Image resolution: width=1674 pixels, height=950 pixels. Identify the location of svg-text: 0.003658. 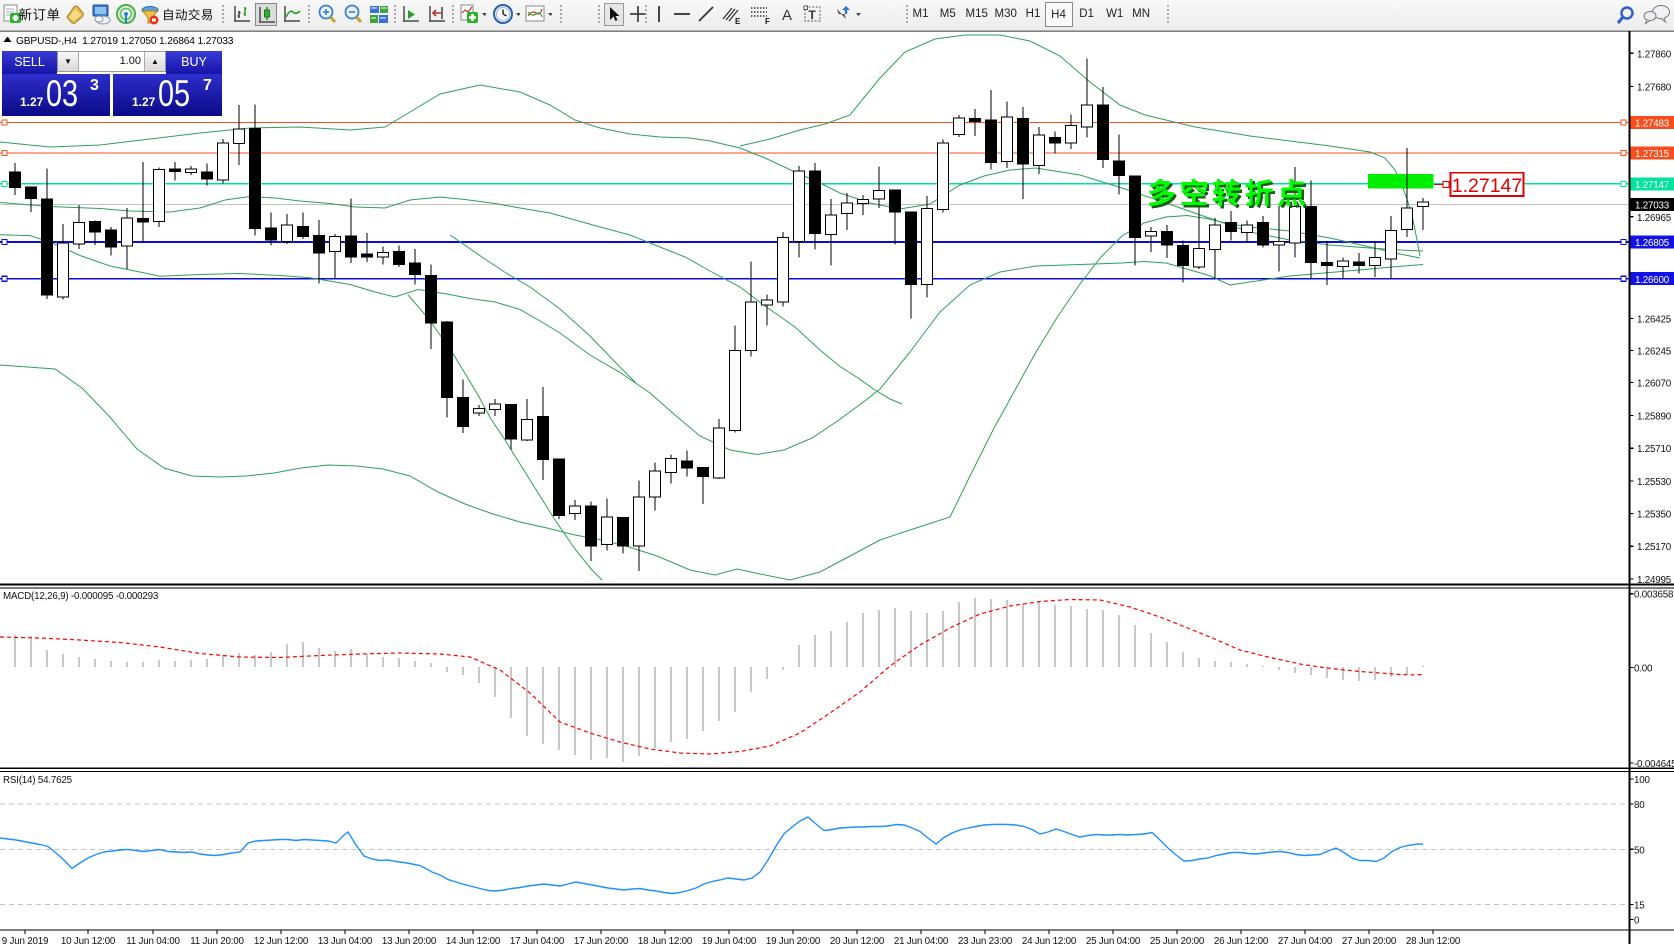
(1654, 595).